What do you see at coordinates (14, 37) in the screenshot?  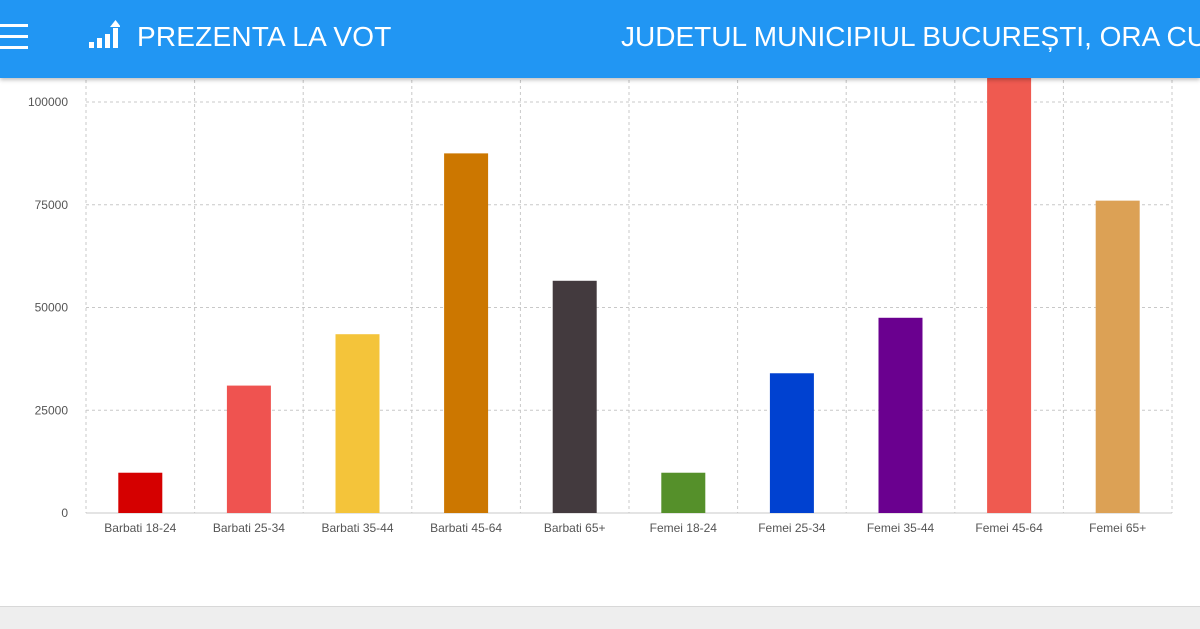 I see `hamburger-menu-icon` at bounding box center [14, 37].